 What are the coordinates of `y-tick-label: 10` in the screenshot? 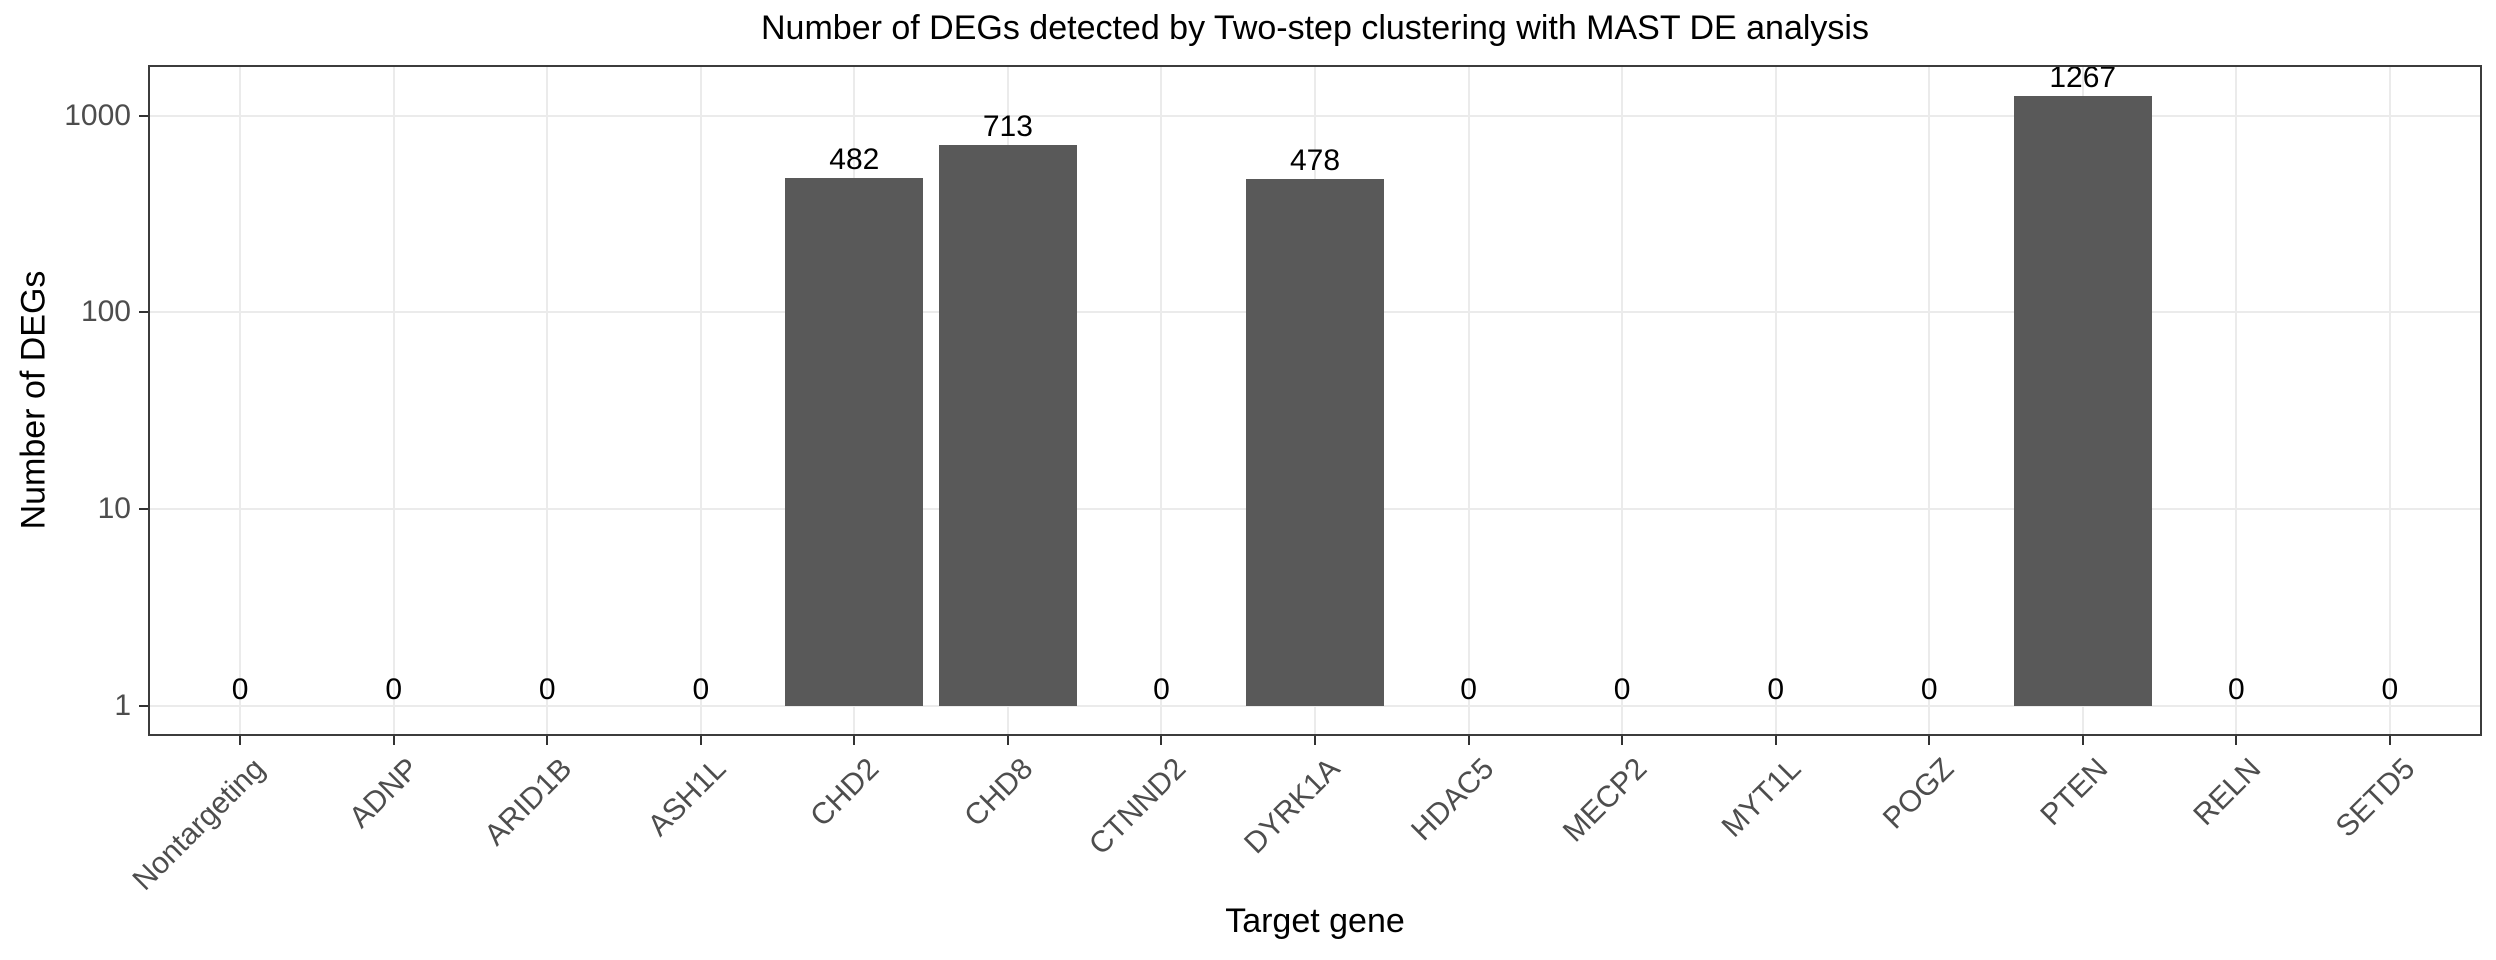 It's located at (114, 508).